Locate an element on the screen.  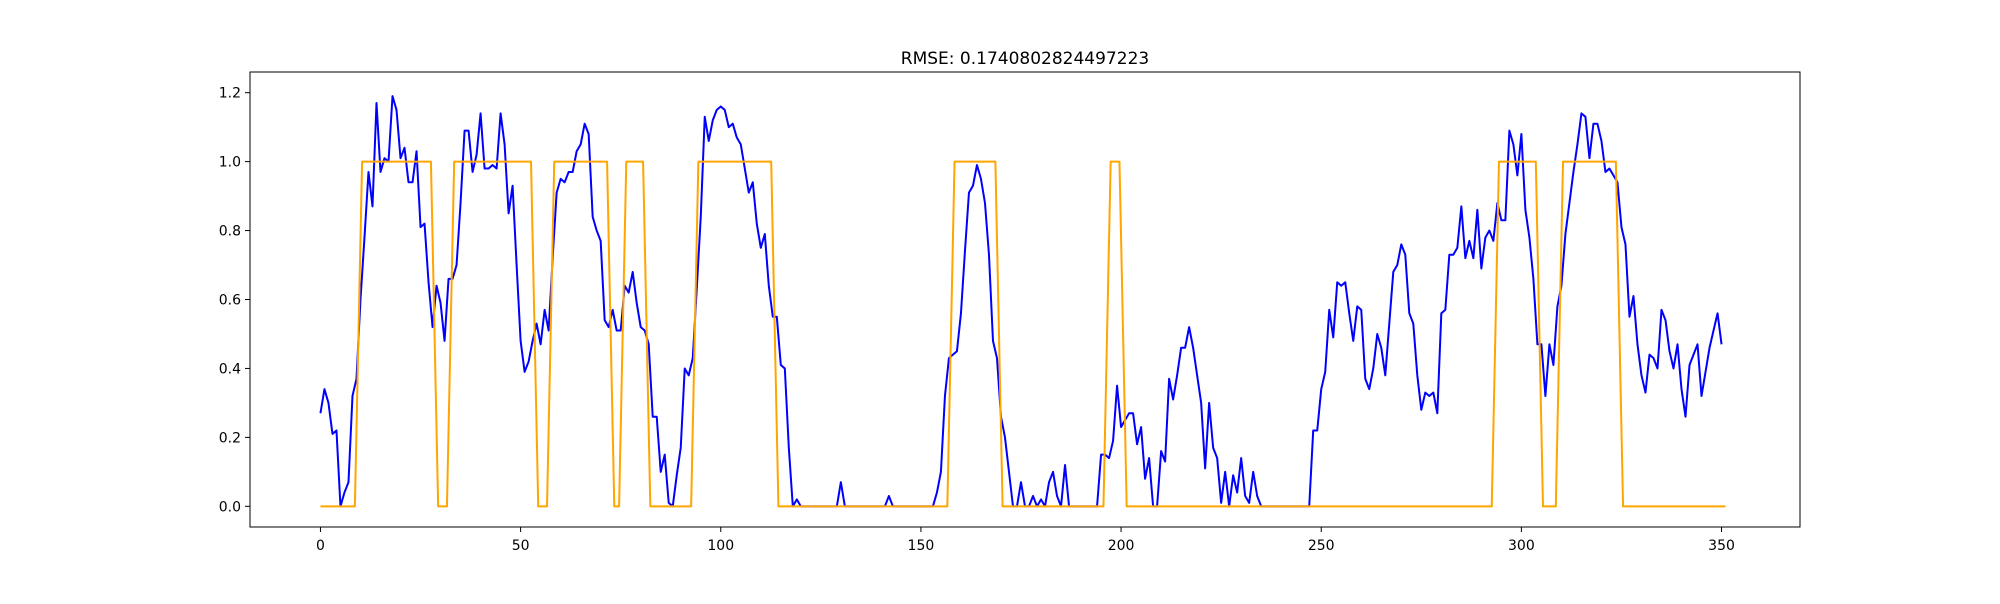
y-tick-label: 0.0 is located at coordinates (230, 507).